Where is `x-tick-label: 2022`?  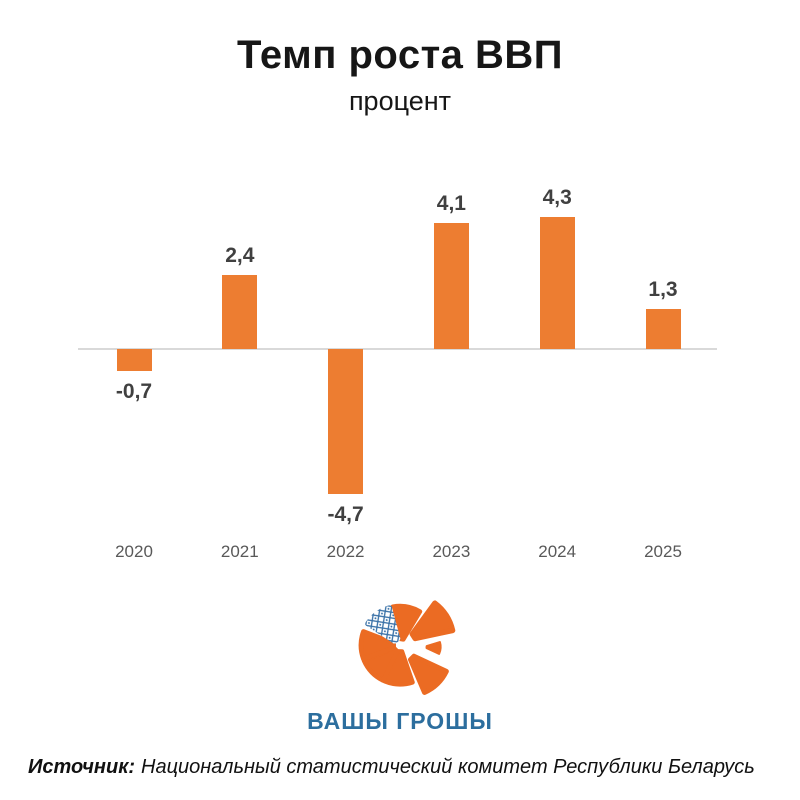 x-tick-label: 2022 is located at coordinates (345, 551).